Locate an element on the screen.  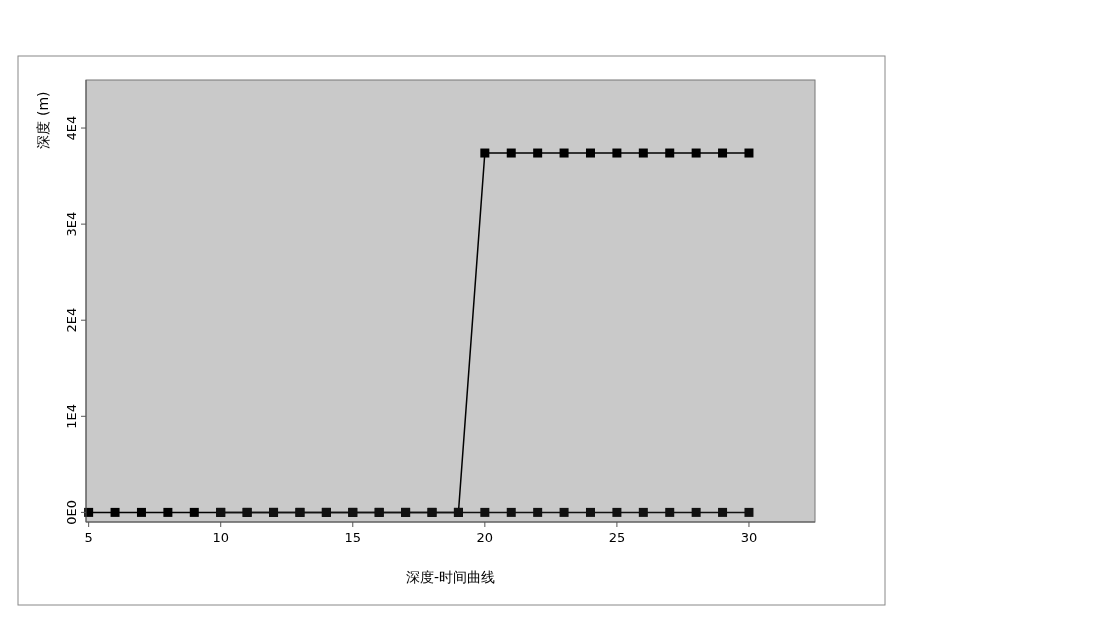
y-axis-title: 深度 (m) is located at coordinates (43, 120).